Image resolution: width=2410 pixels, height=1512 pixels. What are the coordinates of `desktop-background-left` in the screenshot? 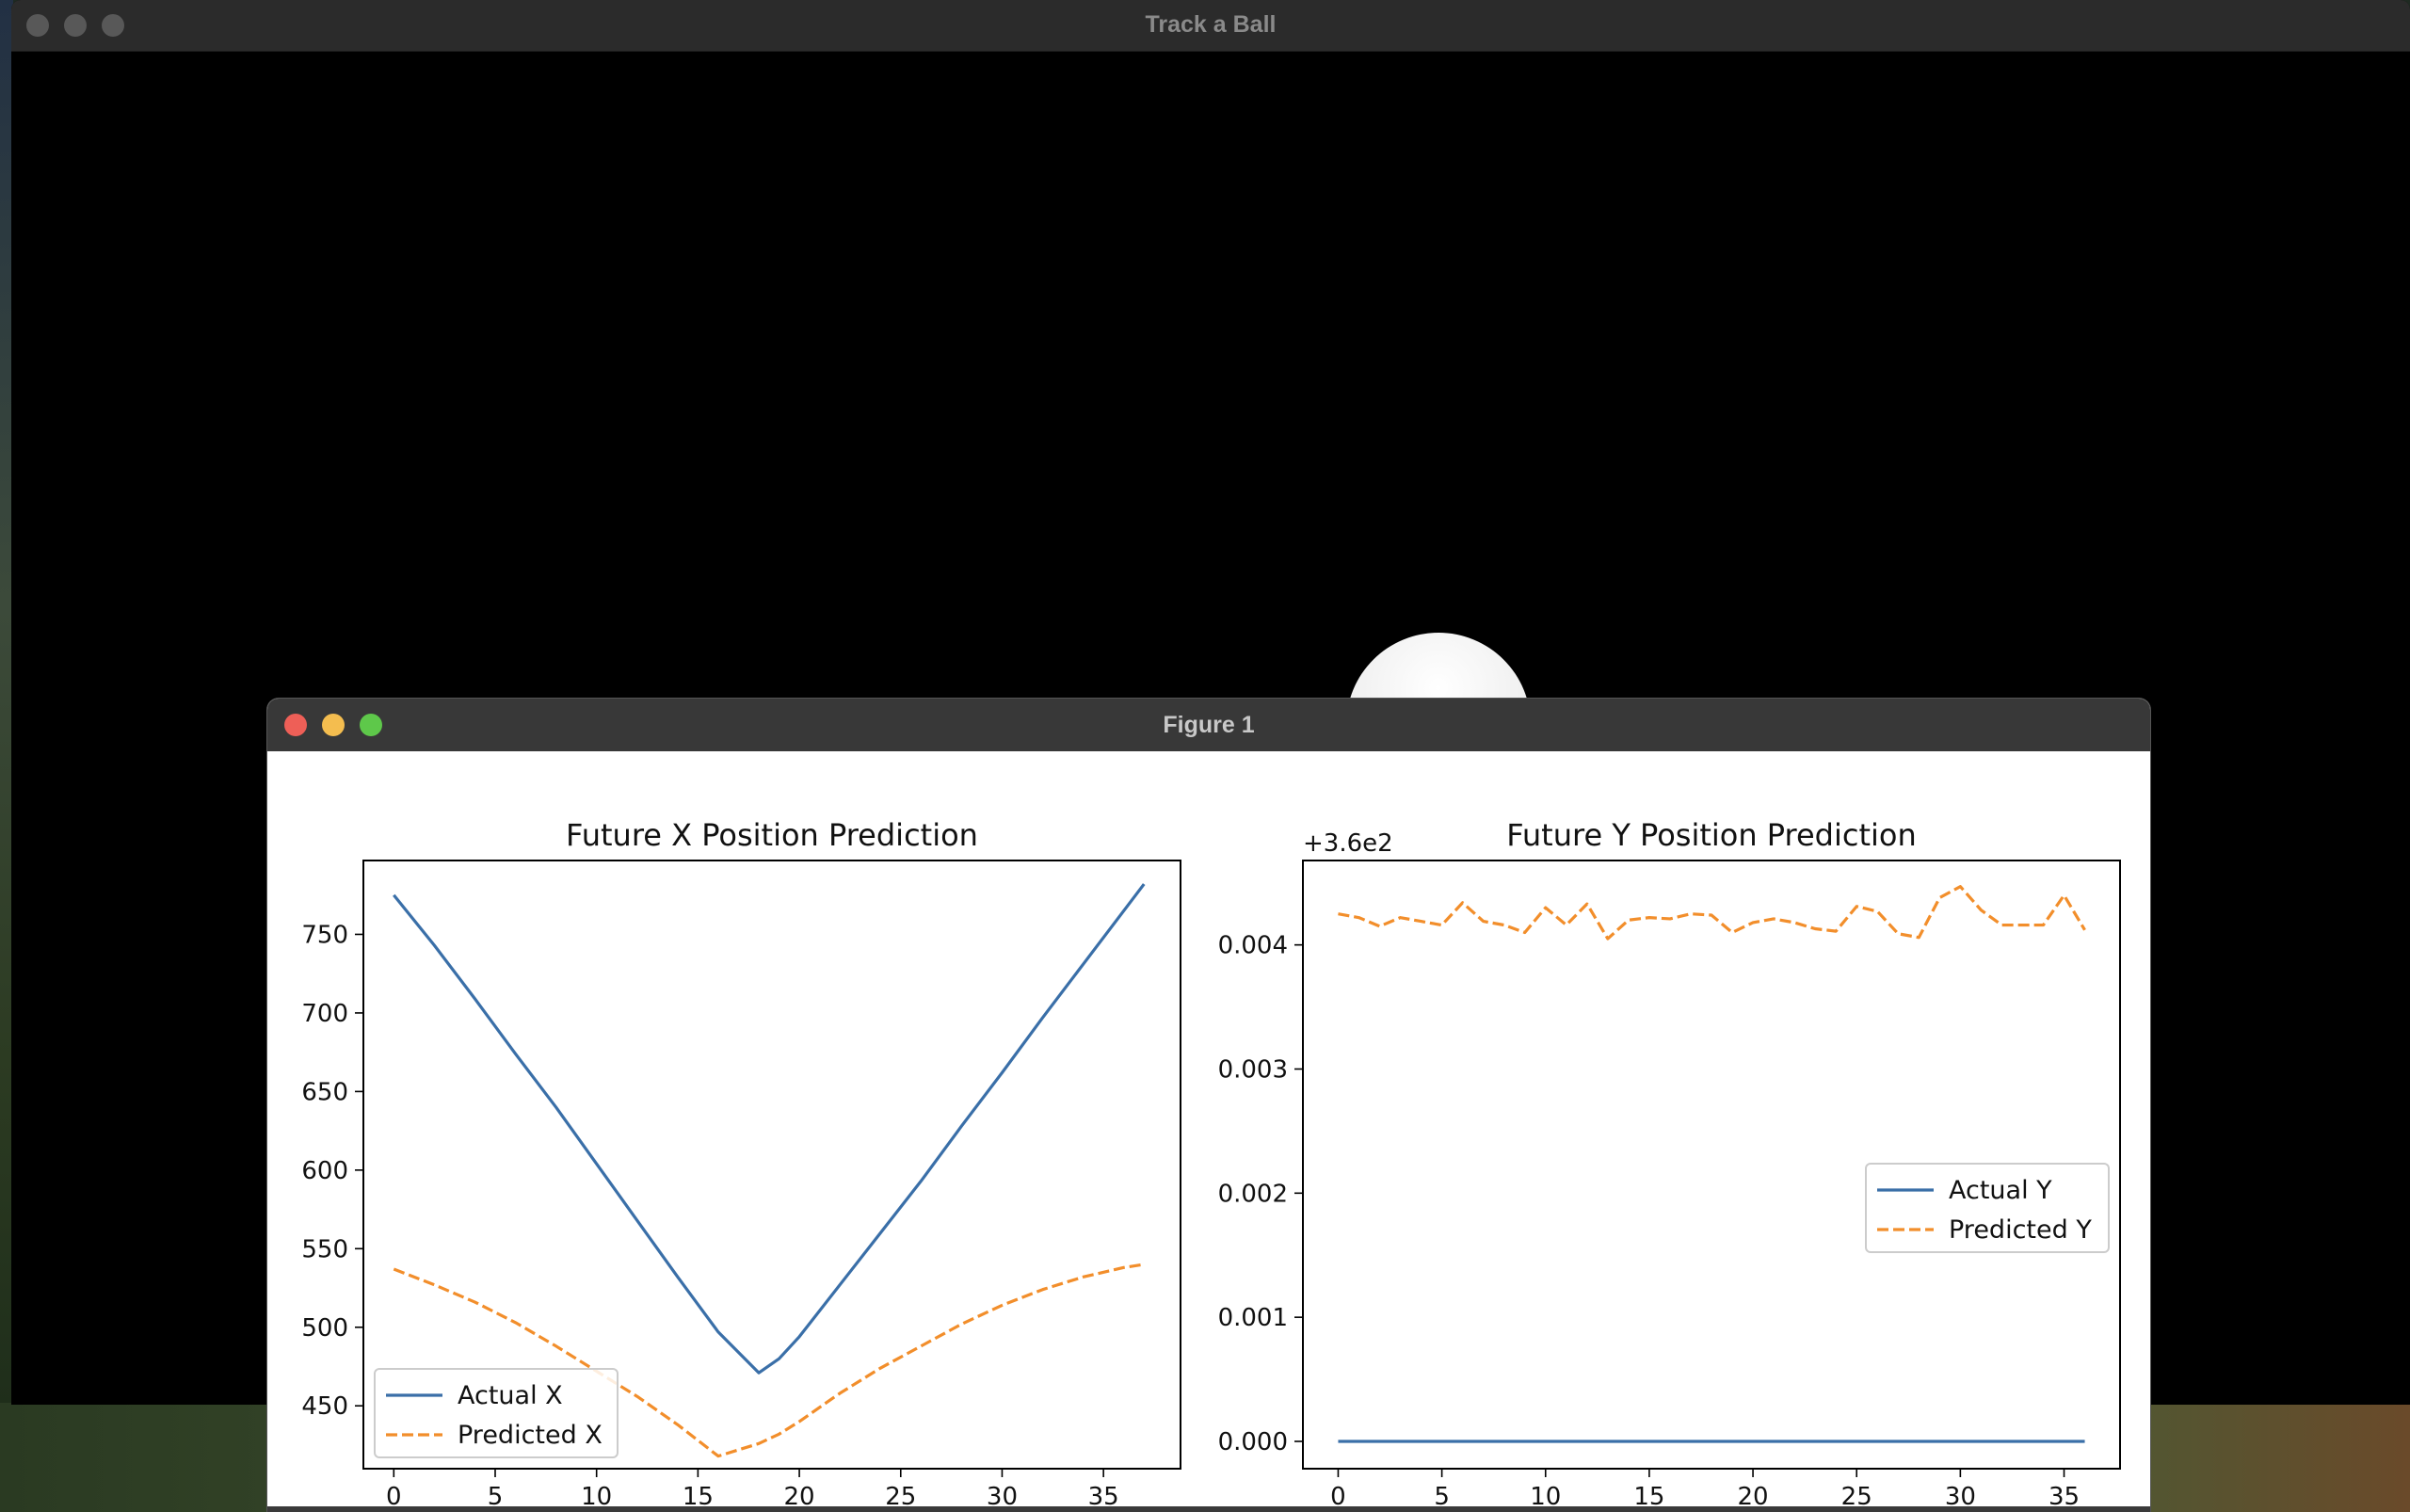 It's located at (6, 756).